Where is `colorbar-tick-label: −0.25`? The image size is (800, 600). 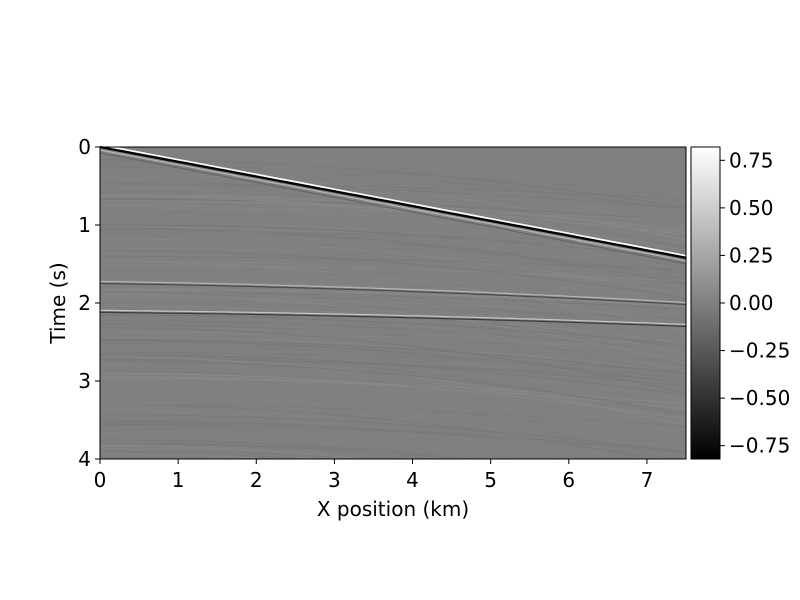 colorbar-tick-label: −0.25 is located at coordinates (759, 351).